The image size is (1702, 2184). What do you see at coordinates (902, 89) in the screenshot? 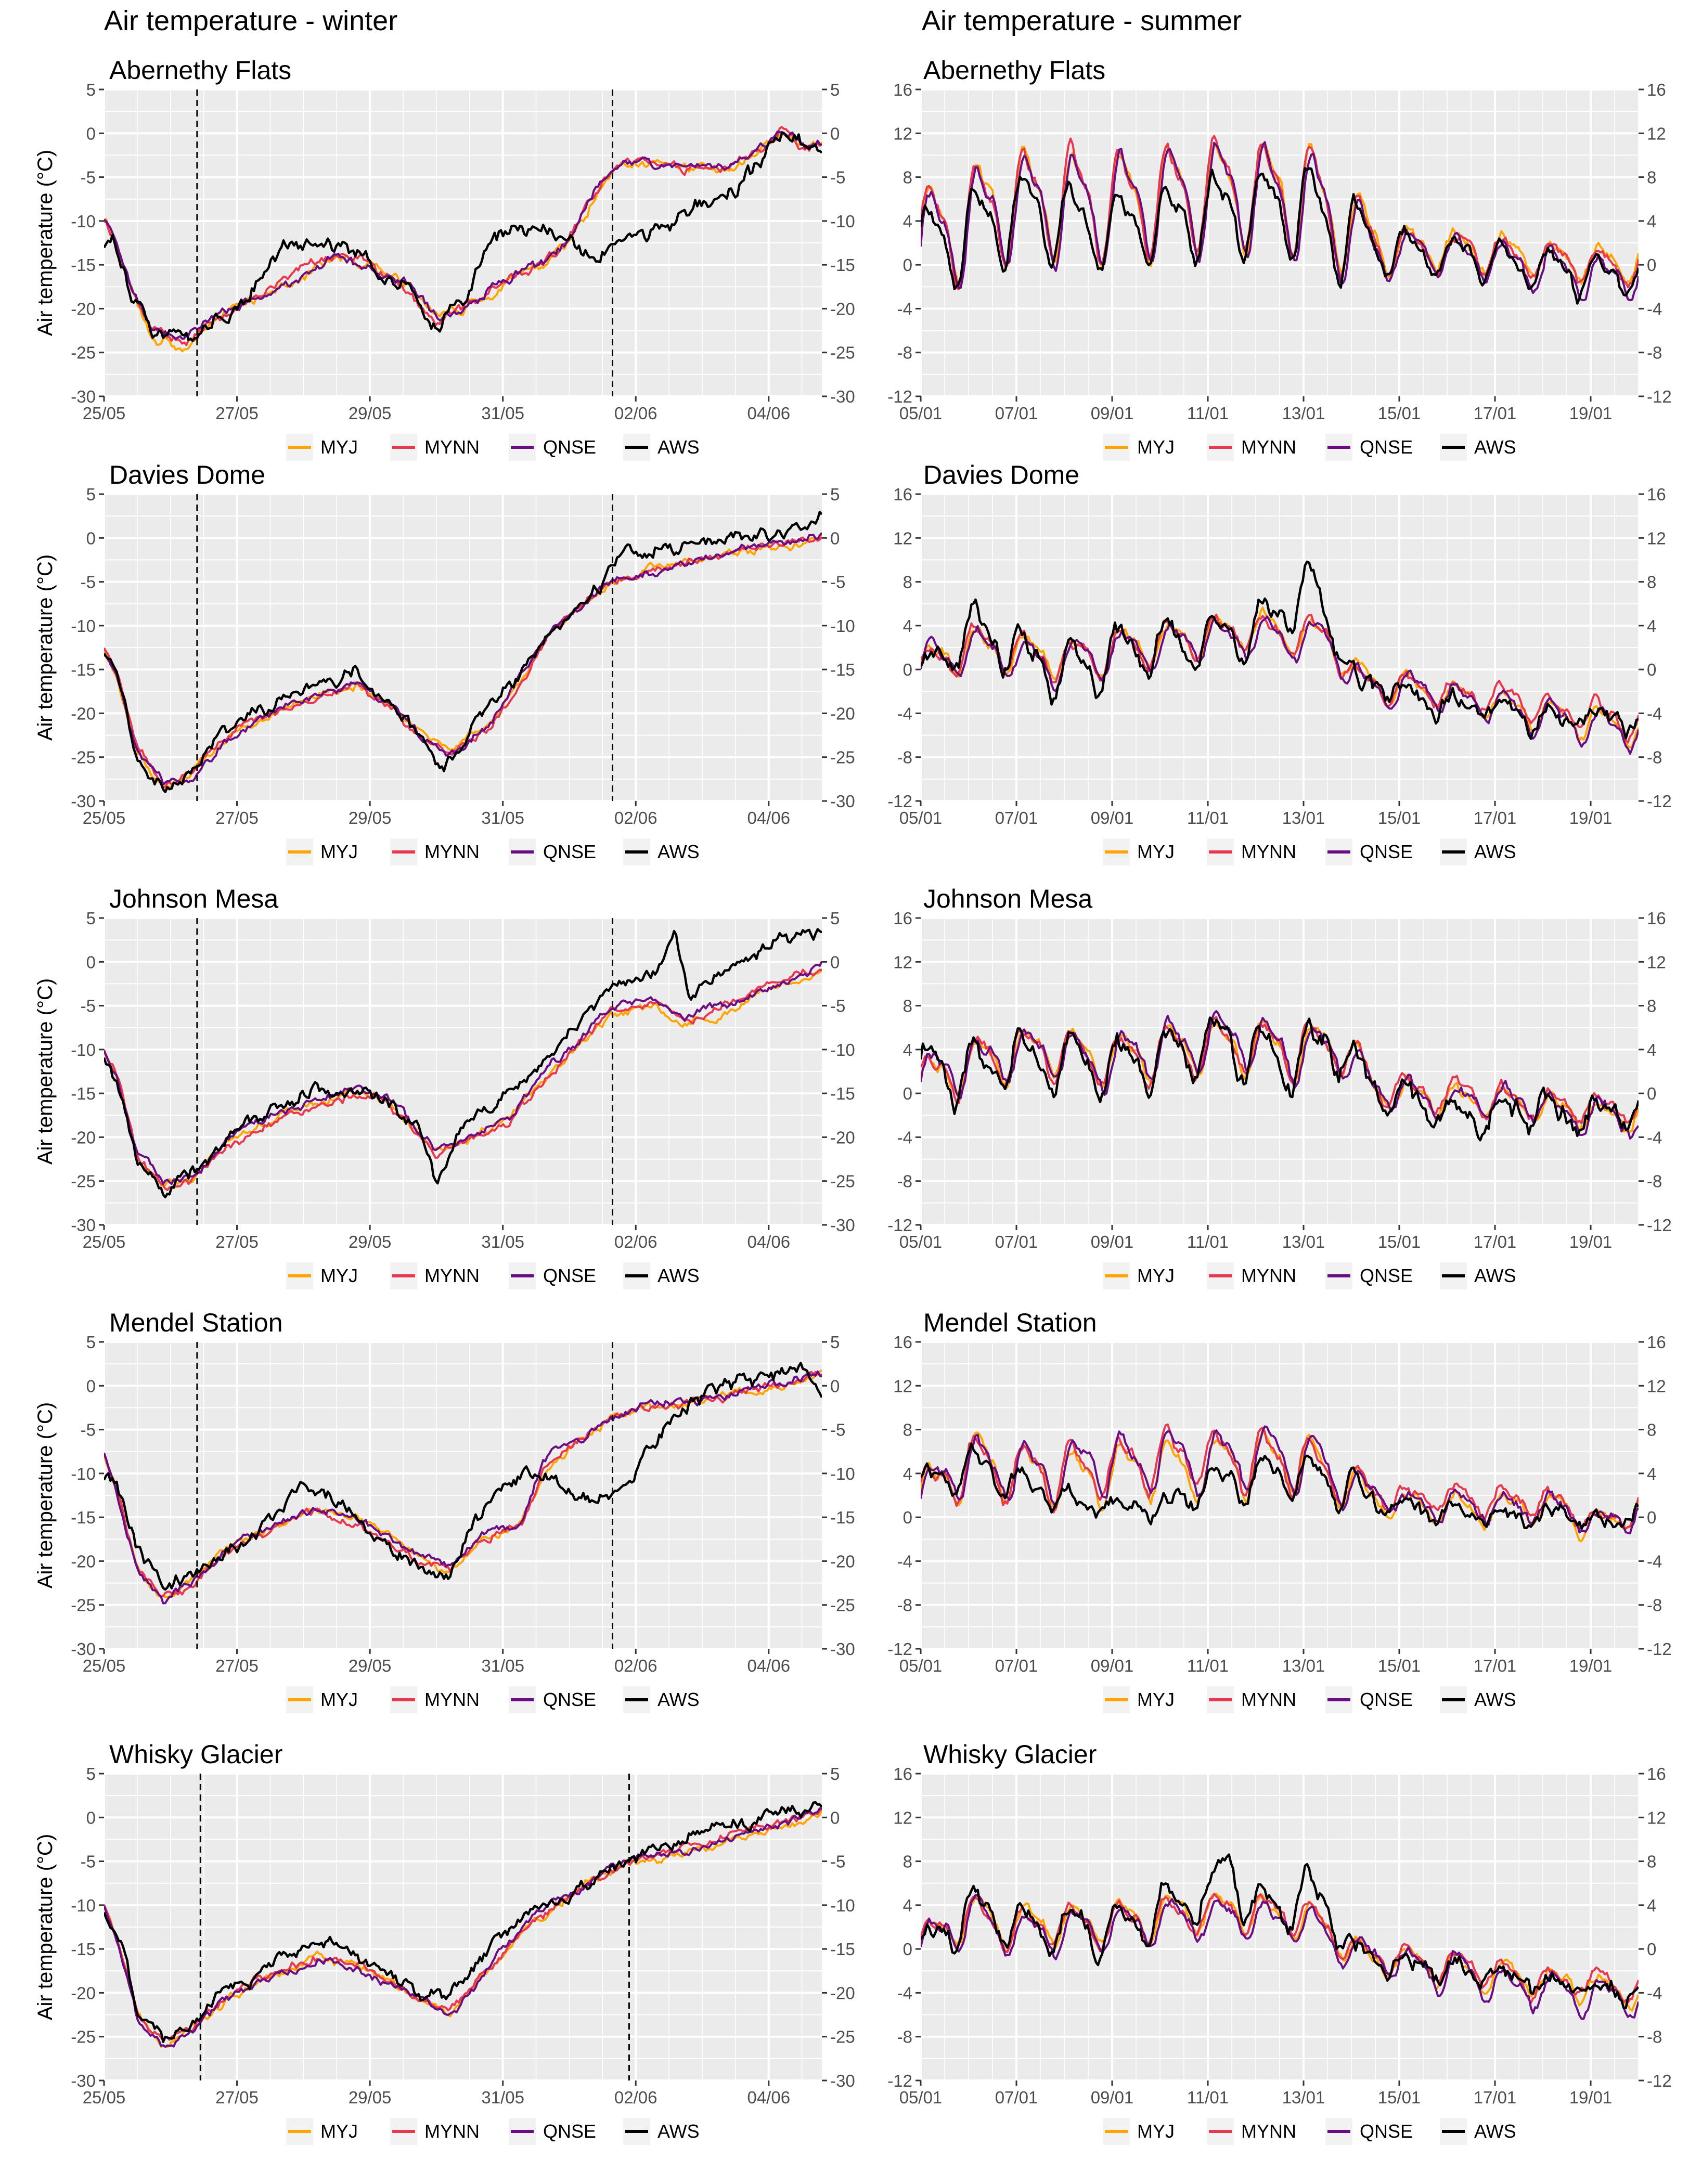
I see `y-tick-label: 16` at bounding box center [902, 89].